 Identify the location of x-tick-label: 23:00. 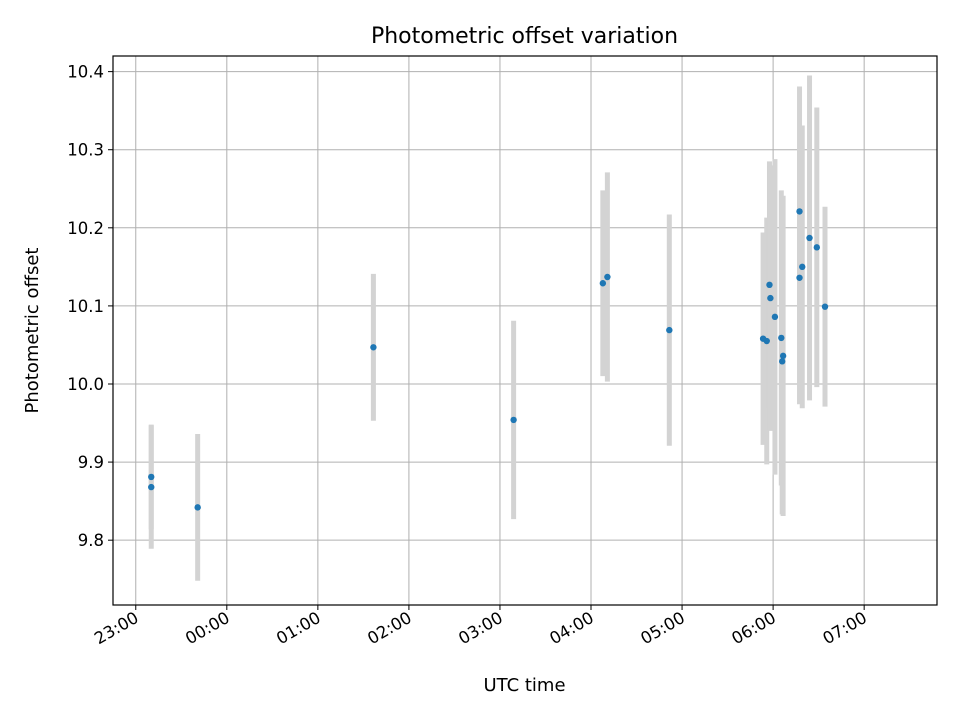
(116, 628).